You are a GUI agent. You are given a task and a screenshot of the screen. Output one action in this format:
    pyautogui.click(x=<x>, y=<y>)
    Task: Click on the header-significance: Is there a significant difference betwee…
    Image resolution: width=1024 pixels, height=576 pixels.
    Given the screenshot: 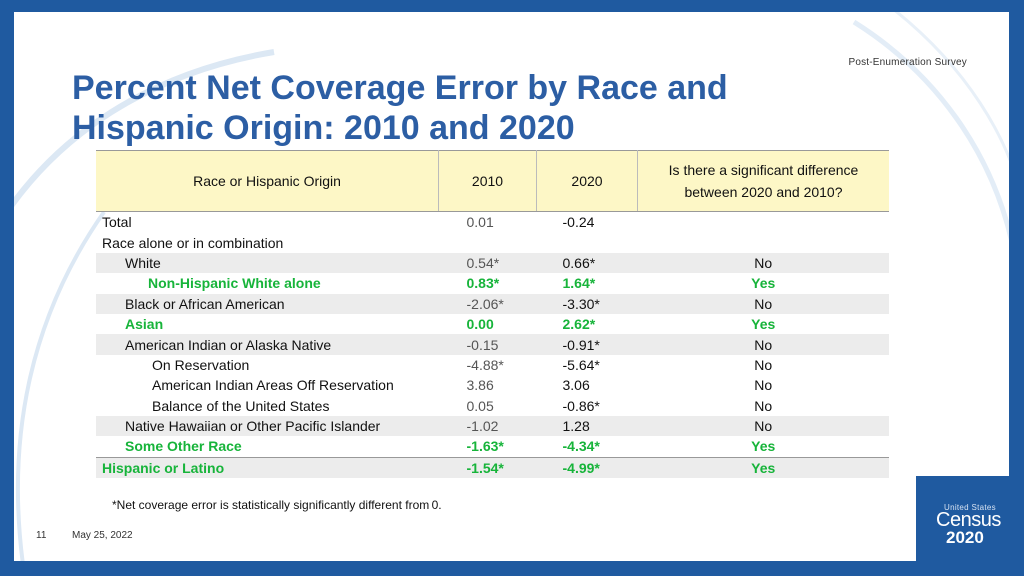 What is the action you would take?
    pyautogui.click(x=763, y=181)
    